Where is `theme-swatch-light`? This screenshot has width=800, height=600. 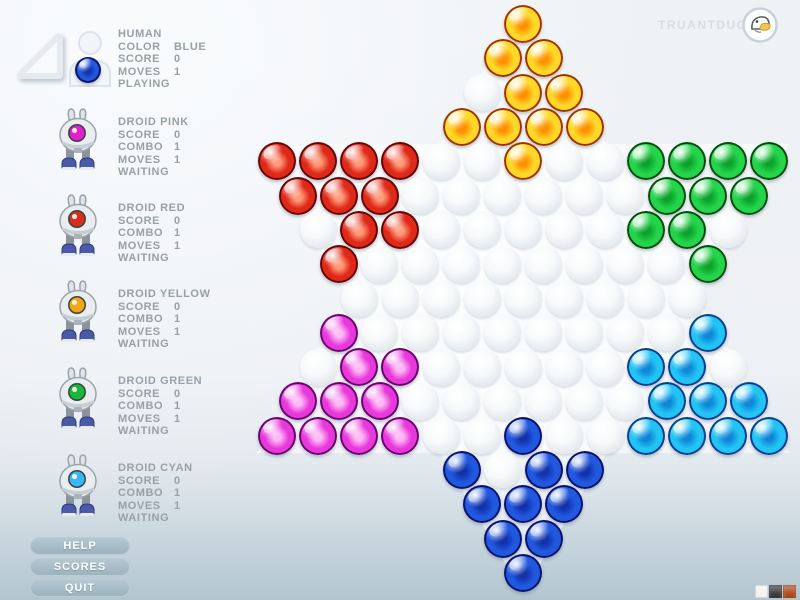
theme-swatch-light is located at coordinates (761, 591).